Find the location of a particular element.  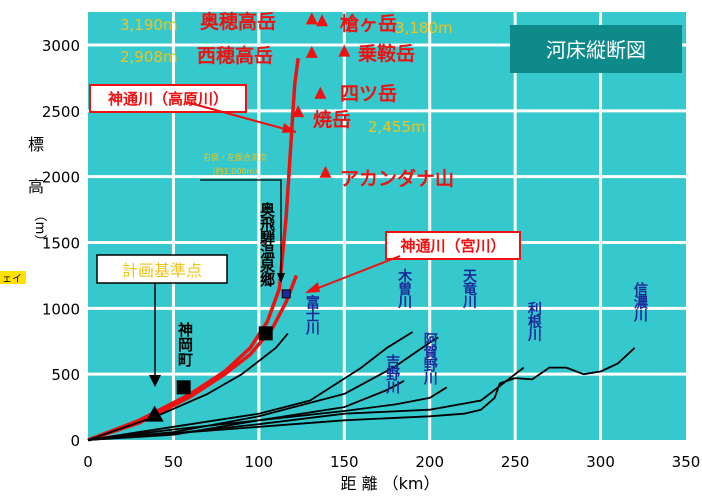

chart-title: 河床縦断図 is located at coordinates (596, 50).